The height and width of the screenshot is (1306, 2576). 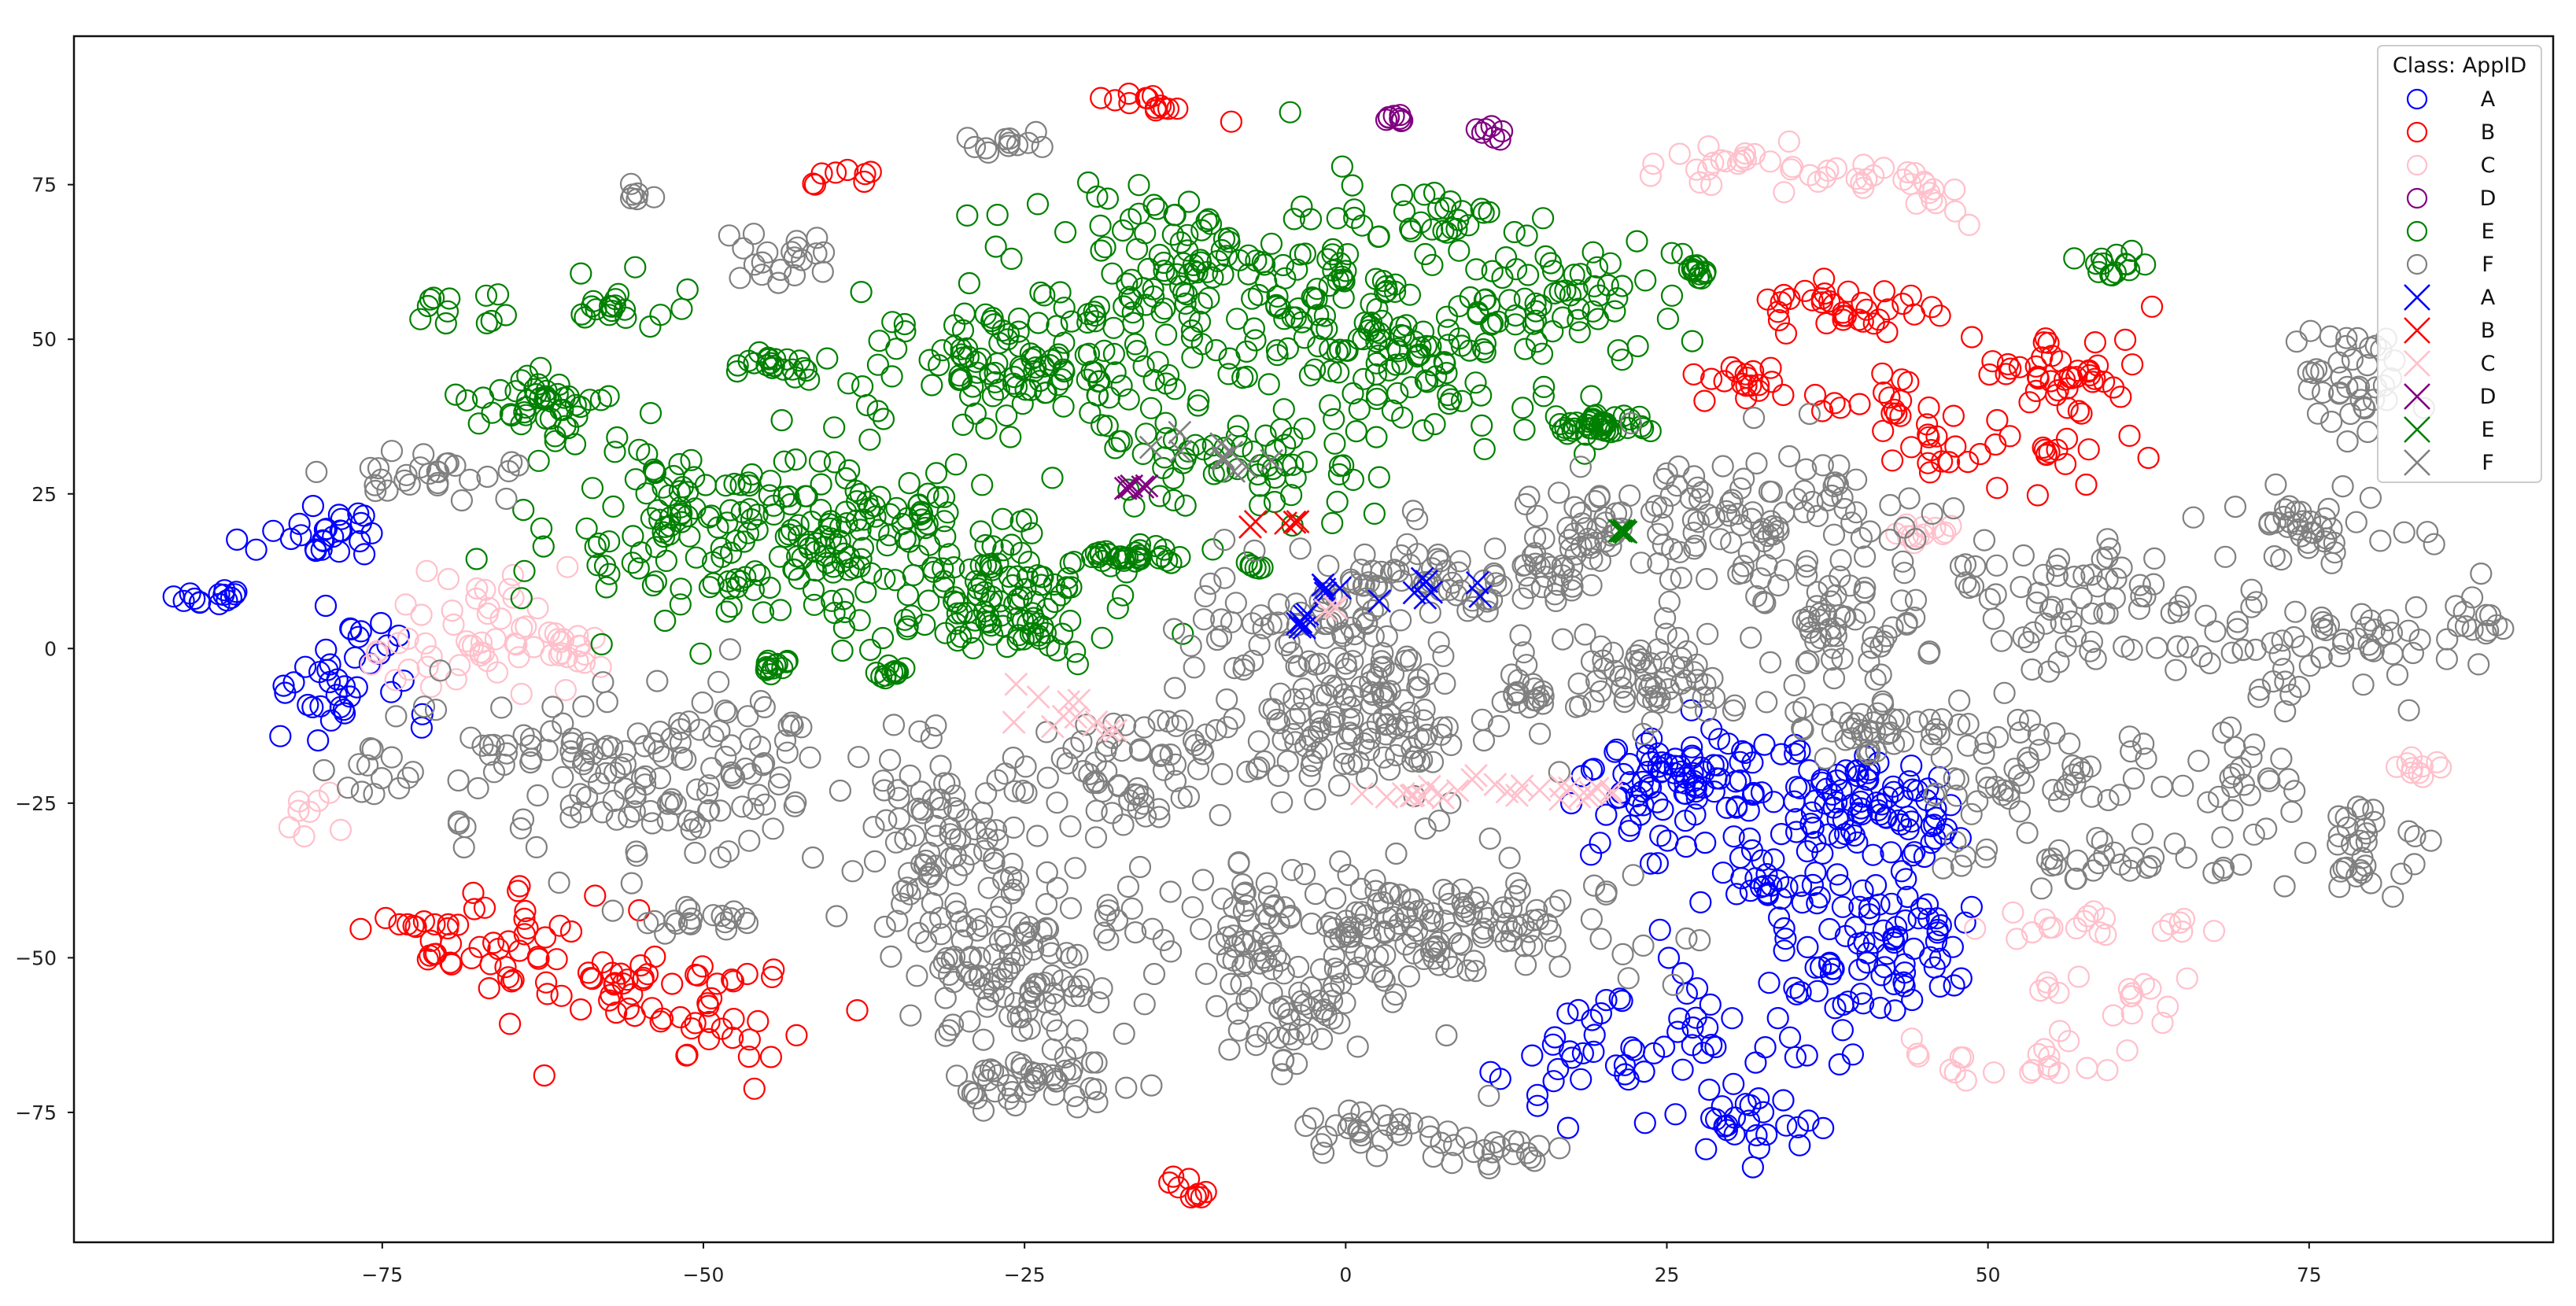 What do you see at coordinates (1069, 702) in the screenshot?
I see `point-x-C` at bounding box center [1069, 702].